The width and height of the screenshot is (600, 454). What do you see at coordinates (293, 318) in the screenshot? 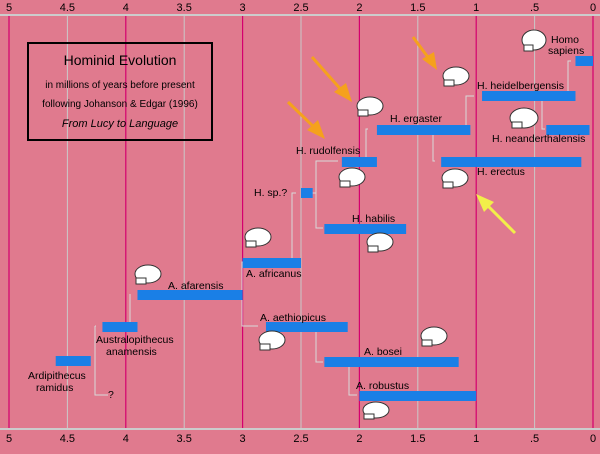
I see `label-aethiopicus: A. aethiopicus` at bounding box center [293, 318].